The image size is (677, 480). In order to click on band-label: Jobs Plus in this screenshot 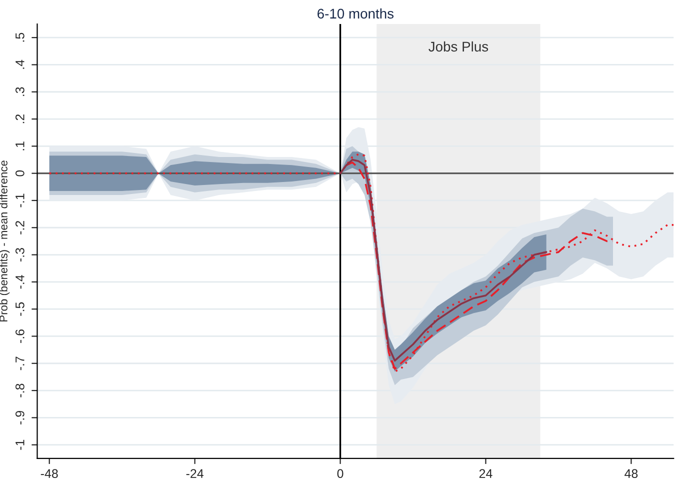, I will do `click(458, 46)`.